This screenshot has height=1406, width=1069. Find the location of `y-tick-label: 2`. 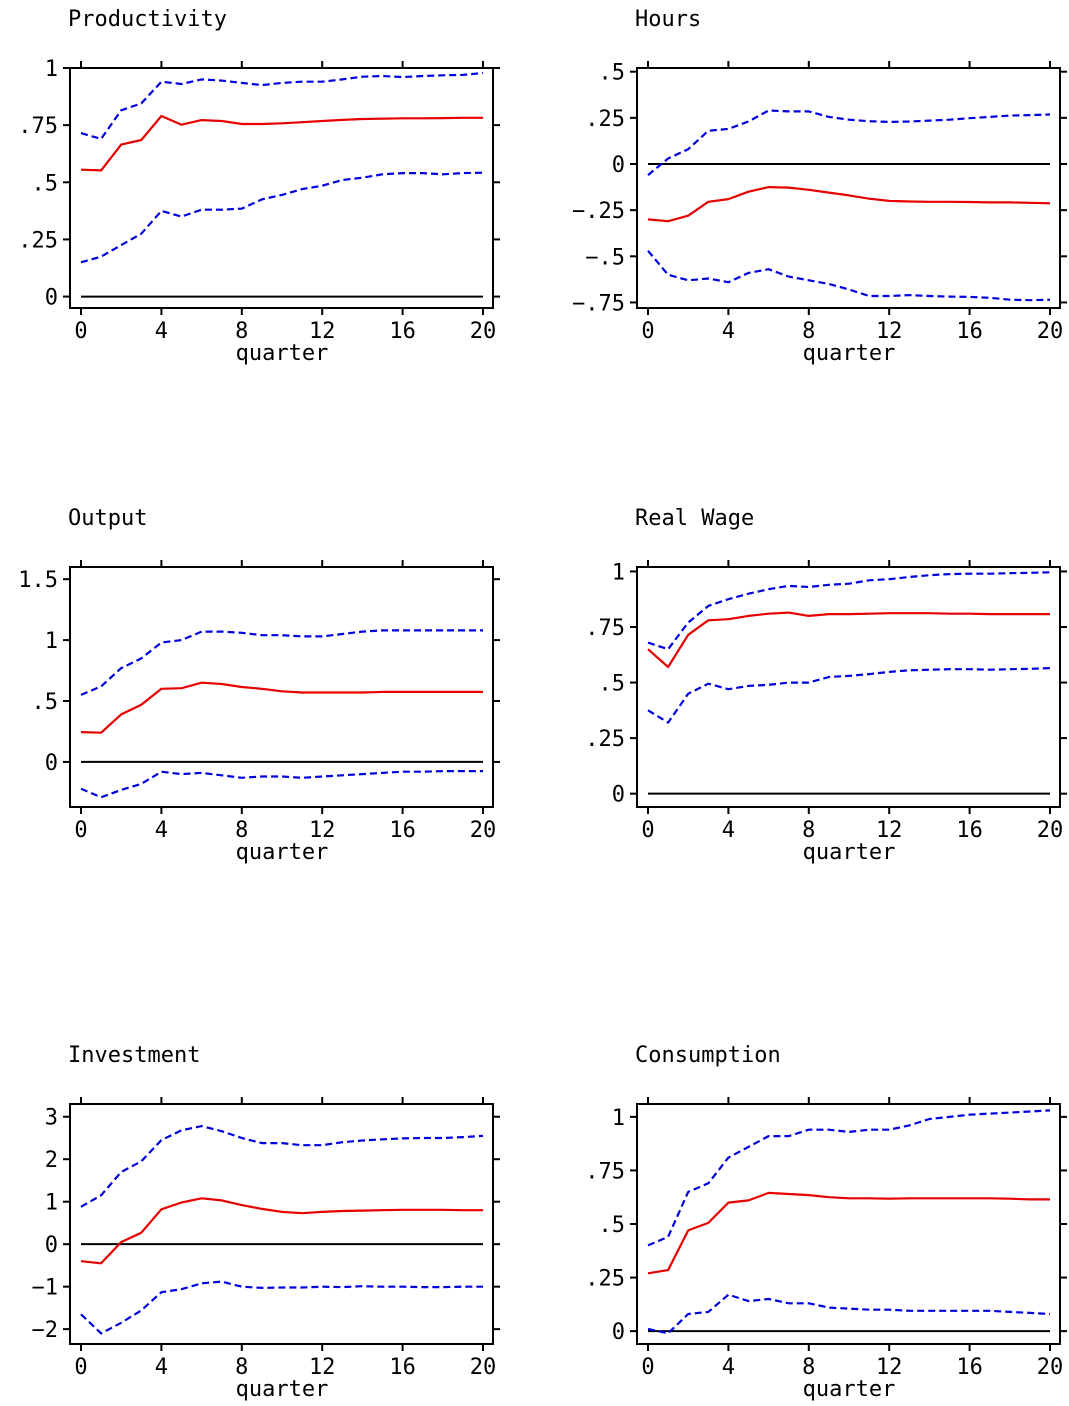

y-tick-label: 2 is located at coordinates (51, 1160).